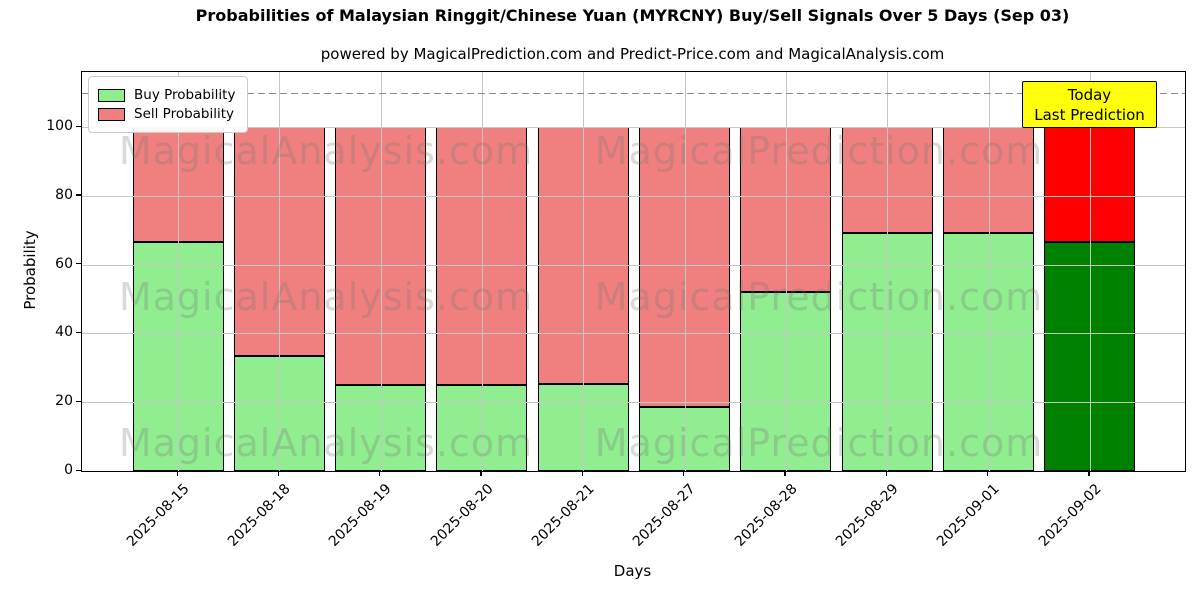 The height and width of the screenshot is (600, 1200). Describe the element at coordinates (64, 263) in the screenshot. I see `y-tick-label: 60` at that location.